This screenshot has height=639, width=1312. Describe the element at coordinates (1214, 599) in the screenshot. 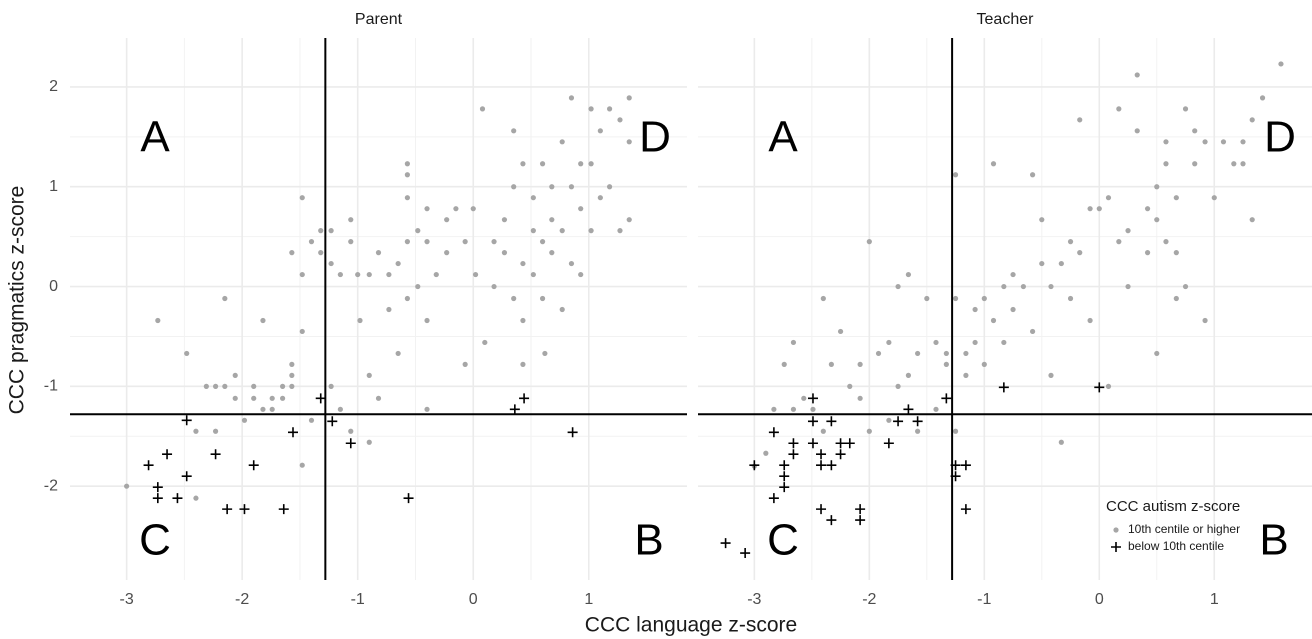

I see `x-tick-label: 1` at that location.